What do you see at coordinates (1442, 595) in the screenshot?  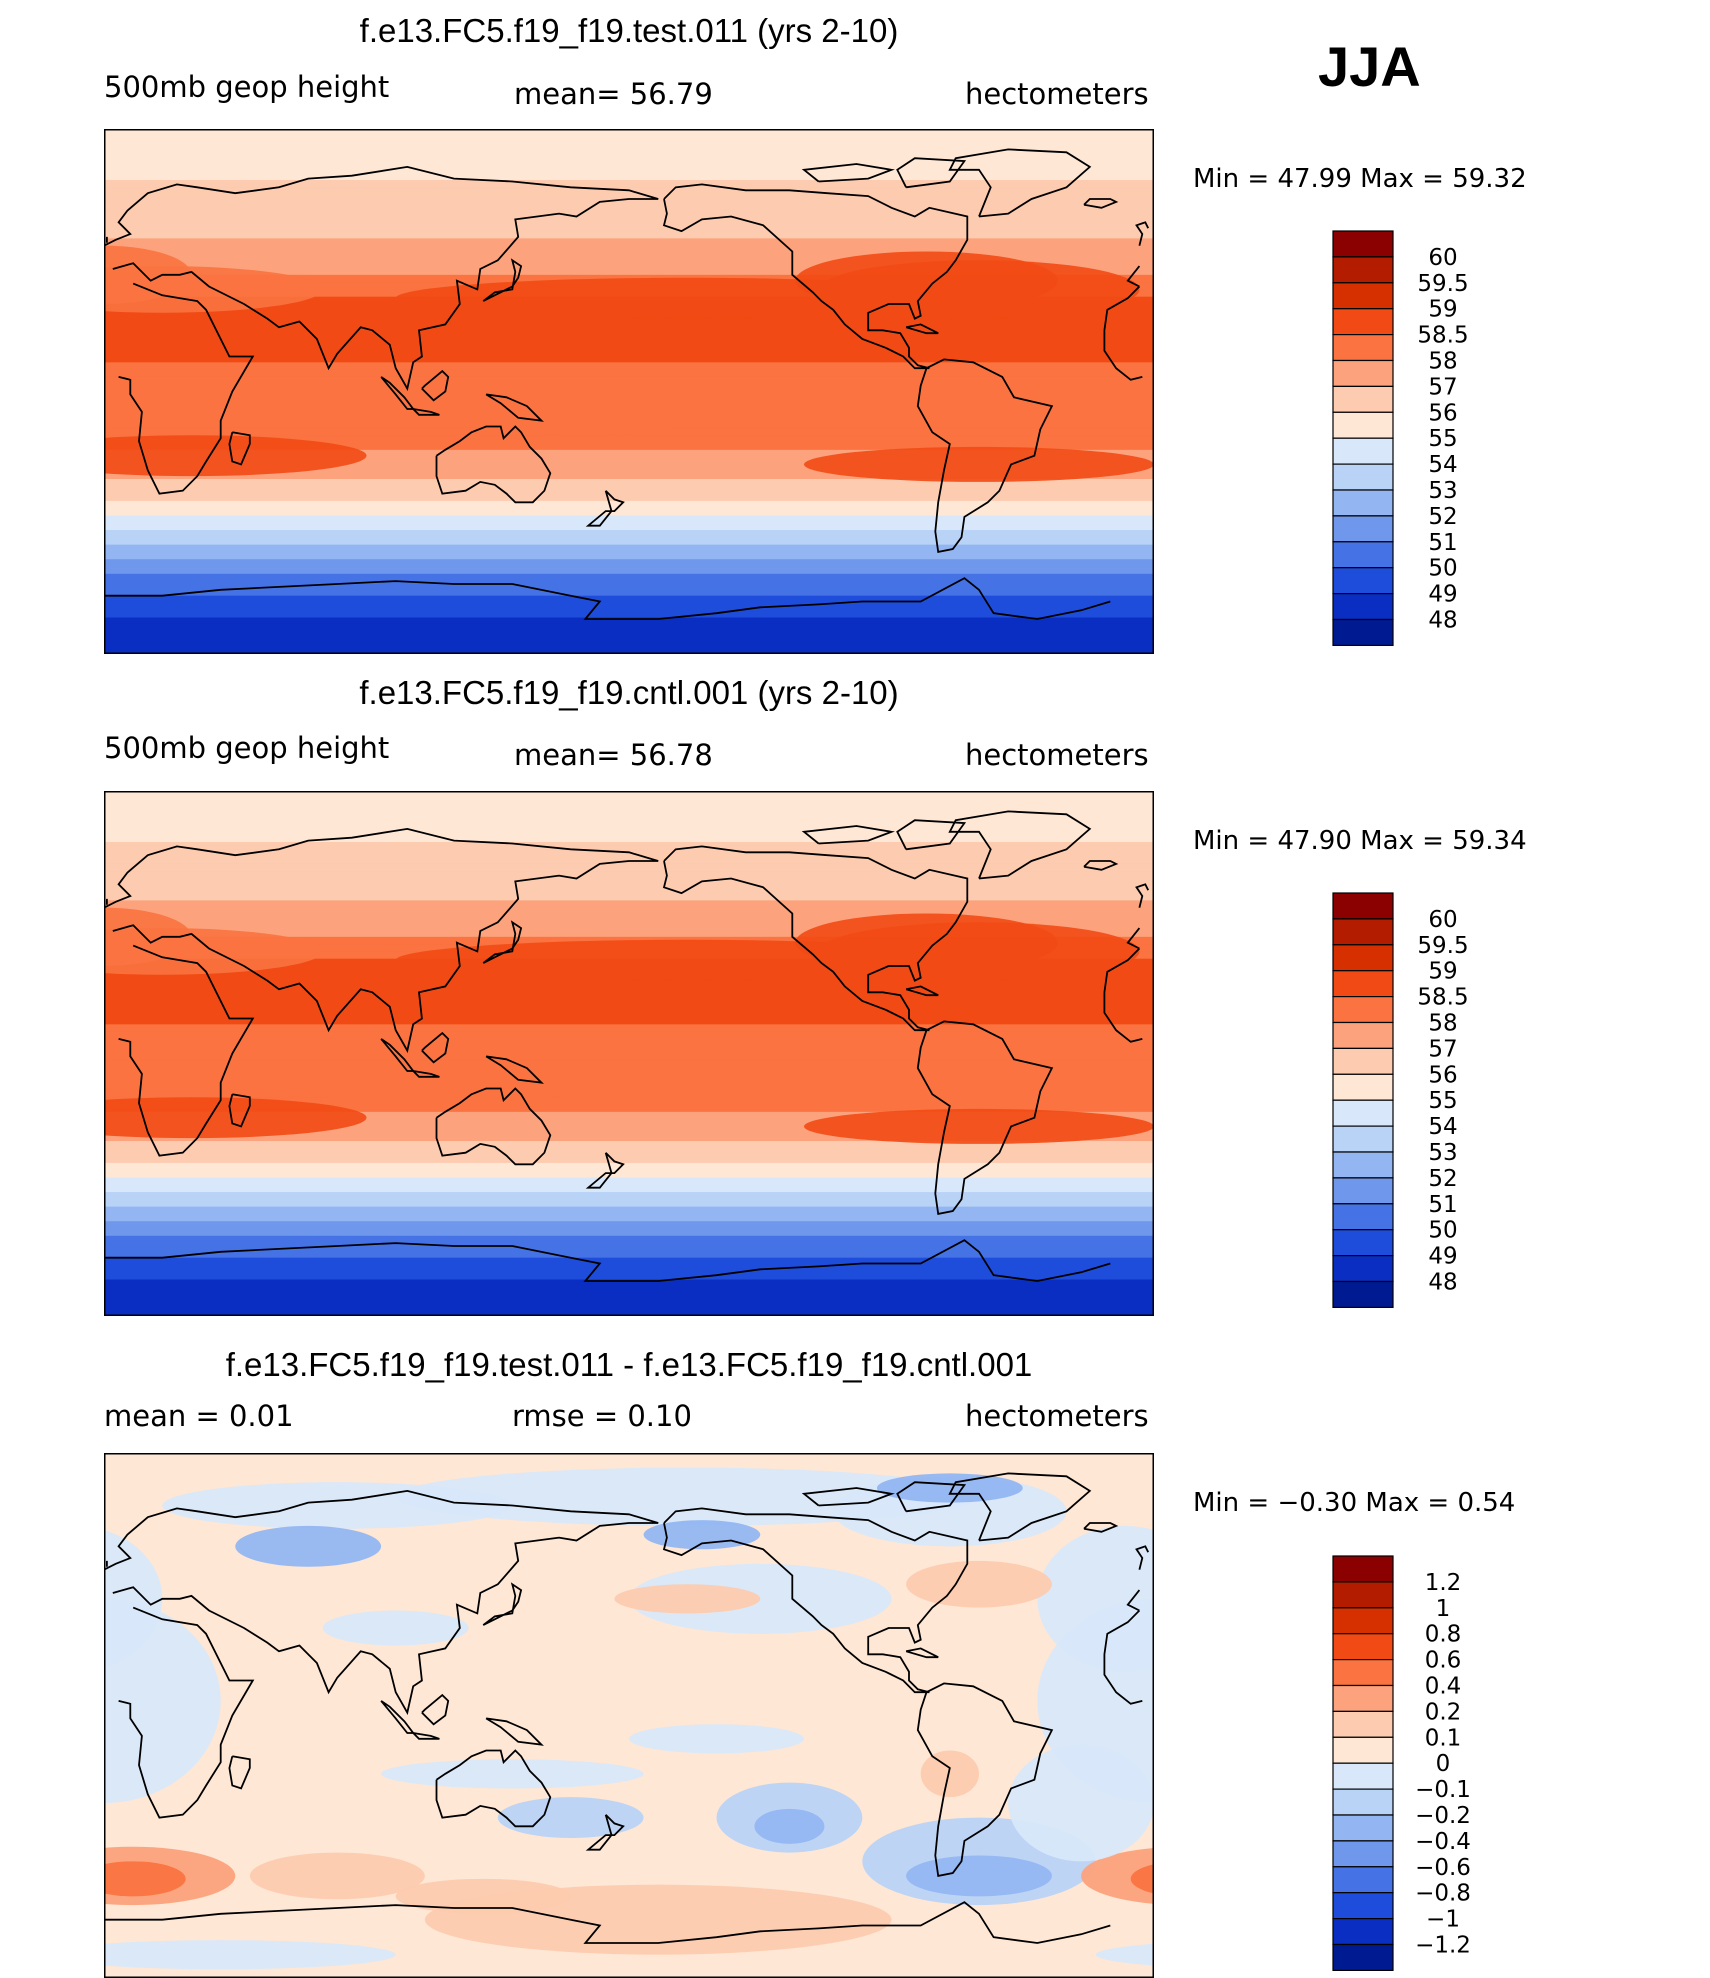 I see `colorbar-tick-label: 49` at bounding box center [1442, 595].